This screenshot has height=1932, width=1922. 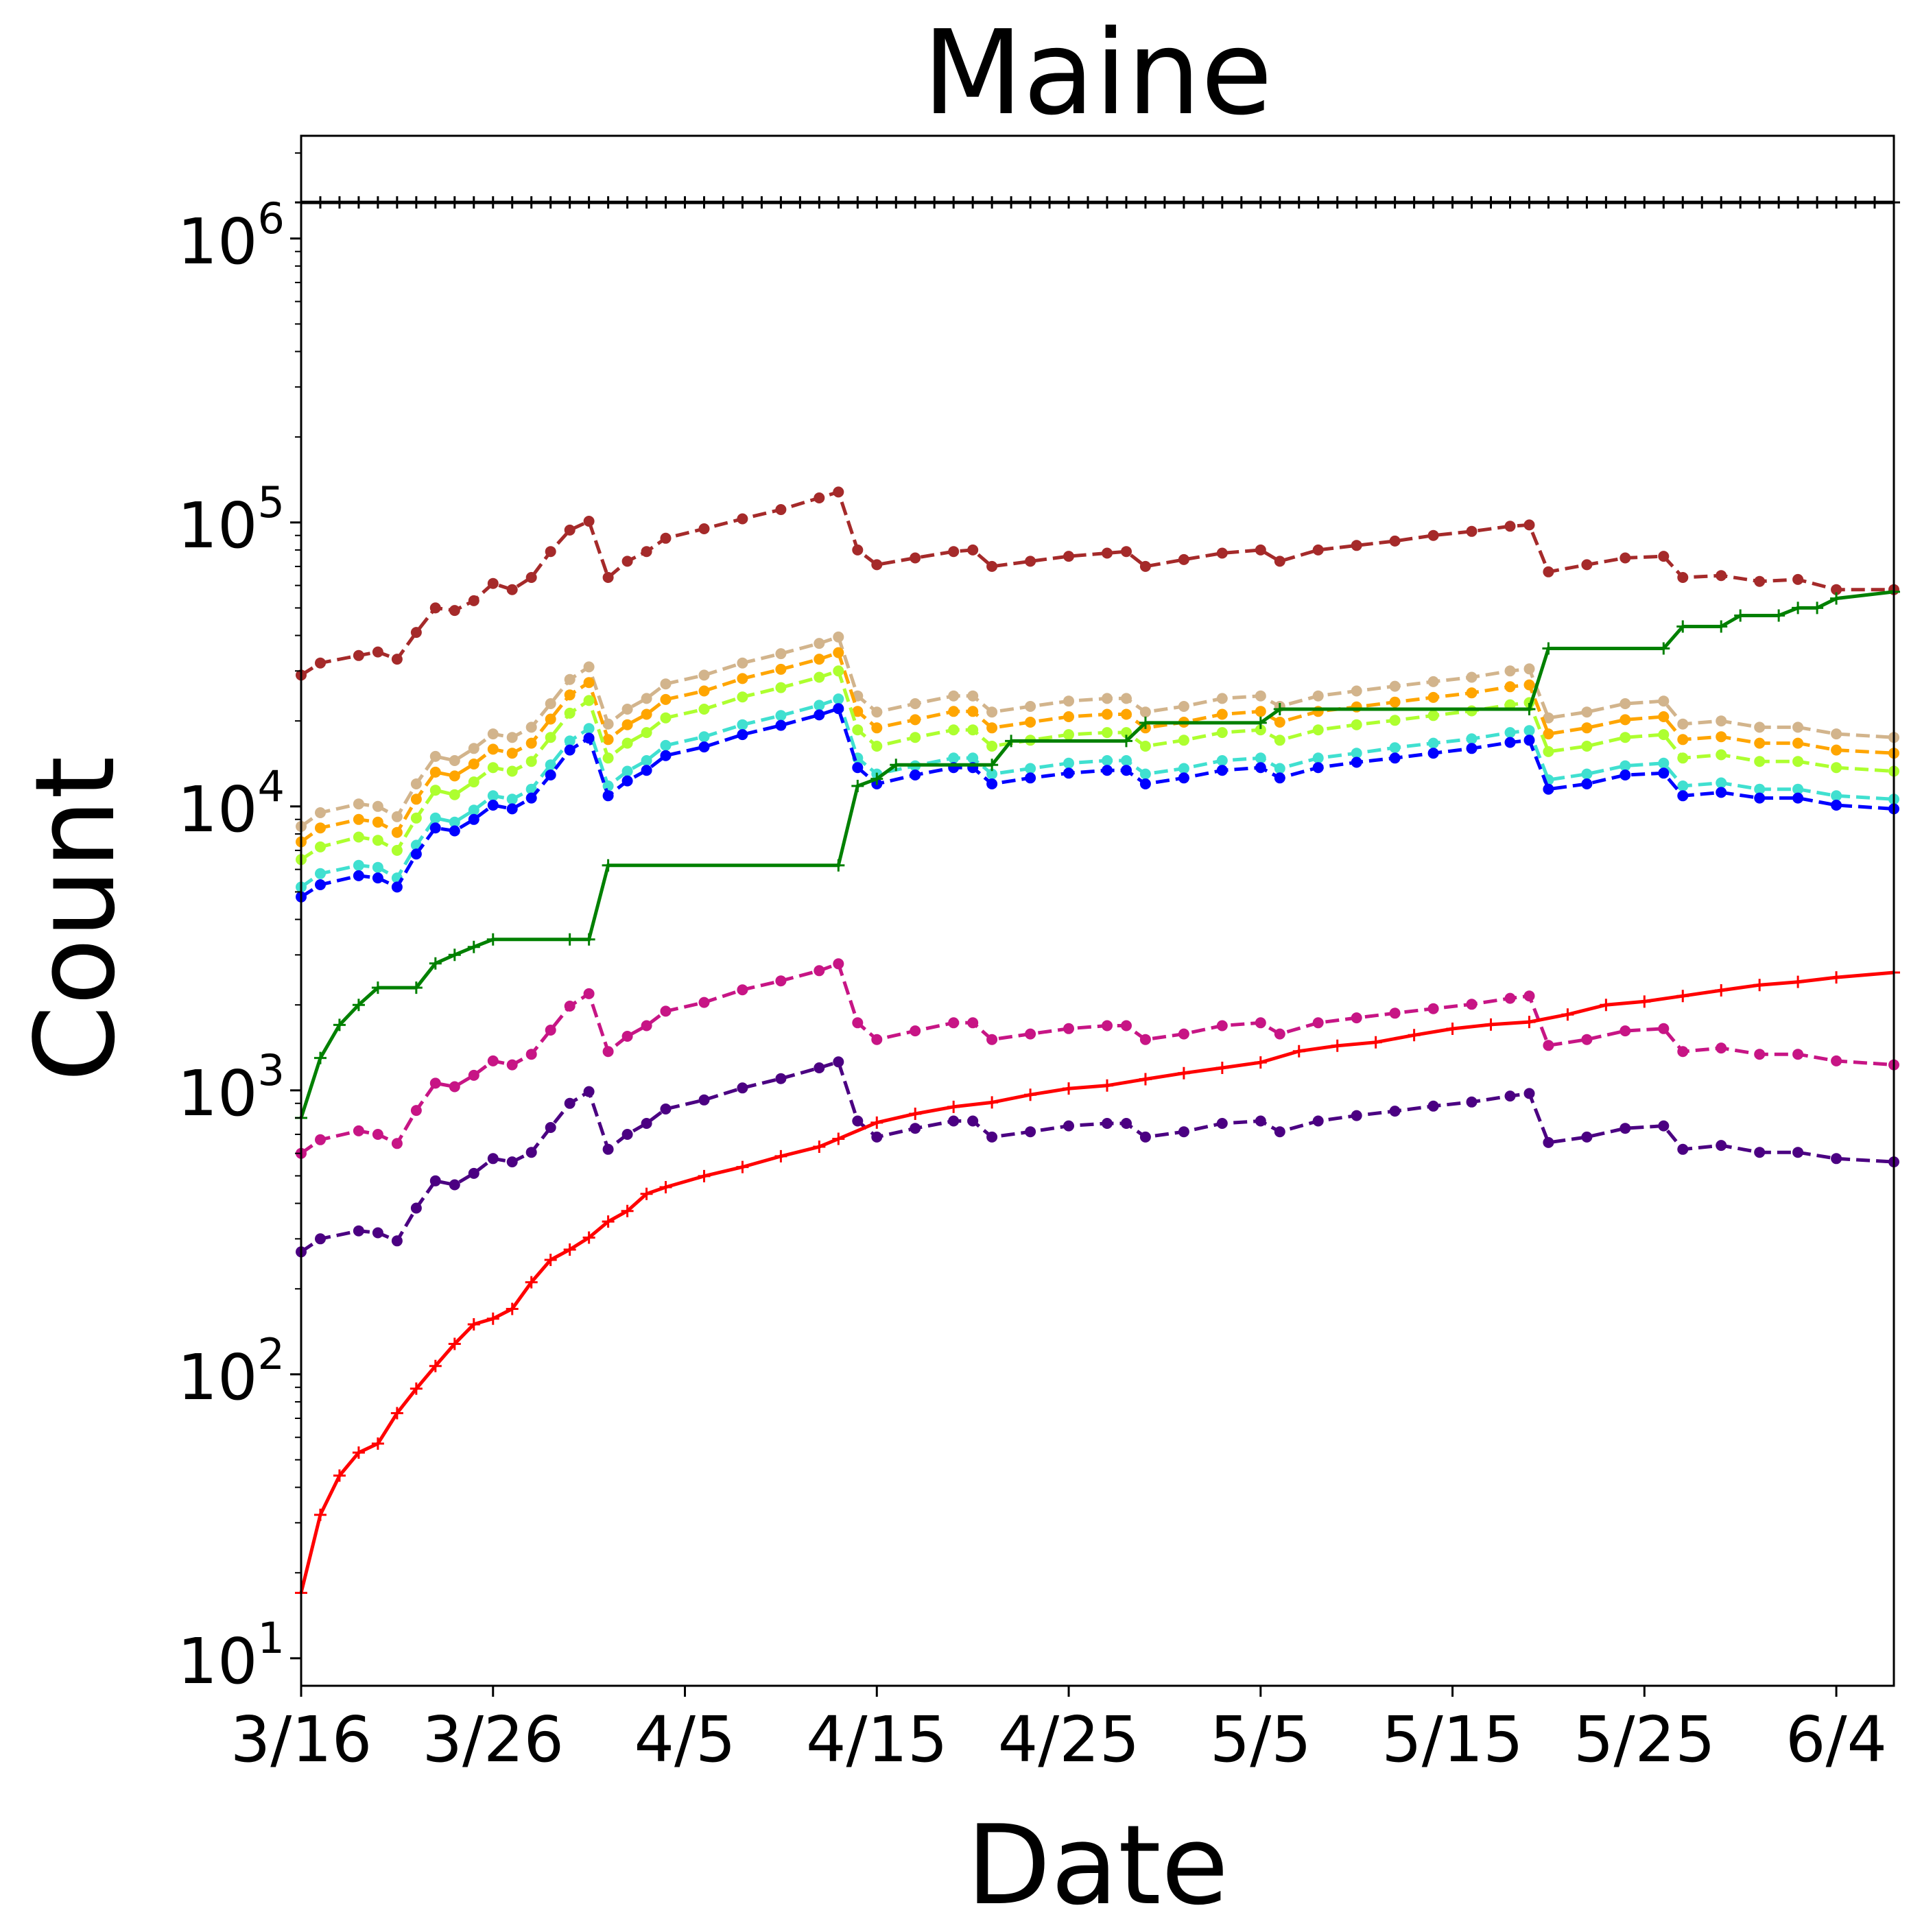 What do you see at coordinates (301, 1739) in the screenshot?
I see `x-tick-label: 3/16` at bounding box center [301, 1739].